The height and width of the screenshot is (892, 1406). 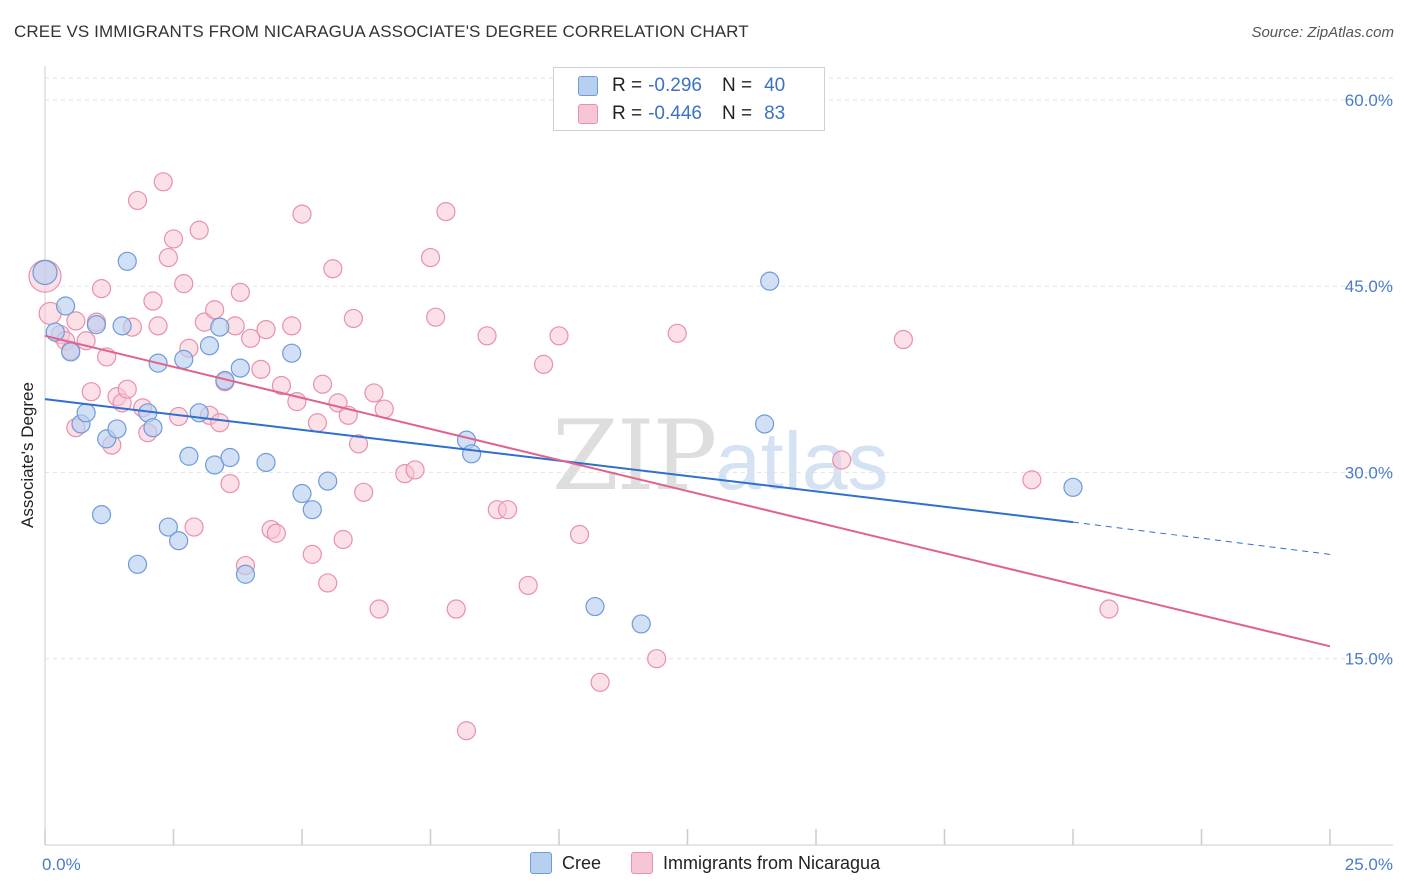 What do you see at coordinates (1201, 538) in the screenshot?
I see `cree-trendline-extension` at bounding box center [1201, 538].